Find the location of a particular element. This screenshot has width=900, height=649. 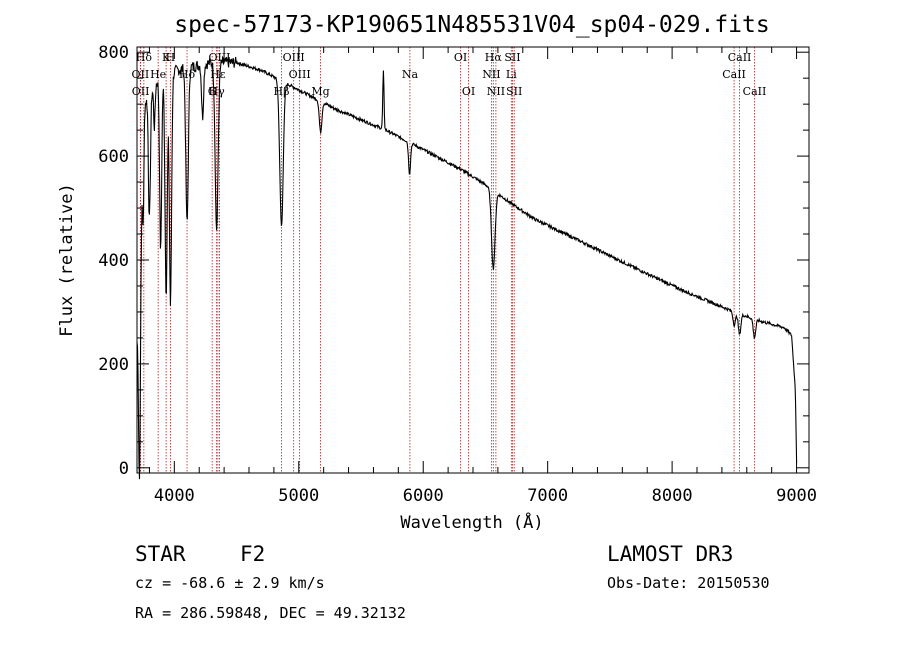

line-label-20: NII is located at coordinates (496, 91).